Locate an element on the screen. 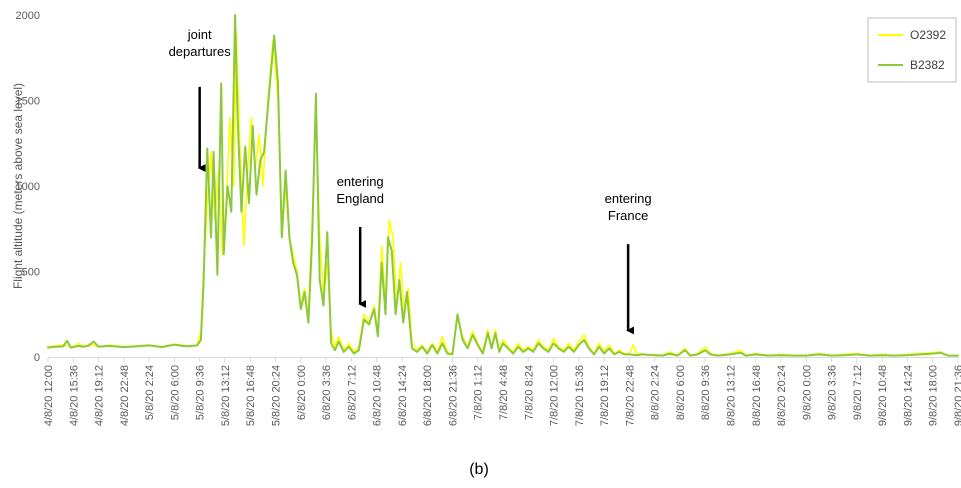 This screenshot has height=488, width=961. x-tick-label: 6/8/20 7:12 is located at coordinates (352, 392).